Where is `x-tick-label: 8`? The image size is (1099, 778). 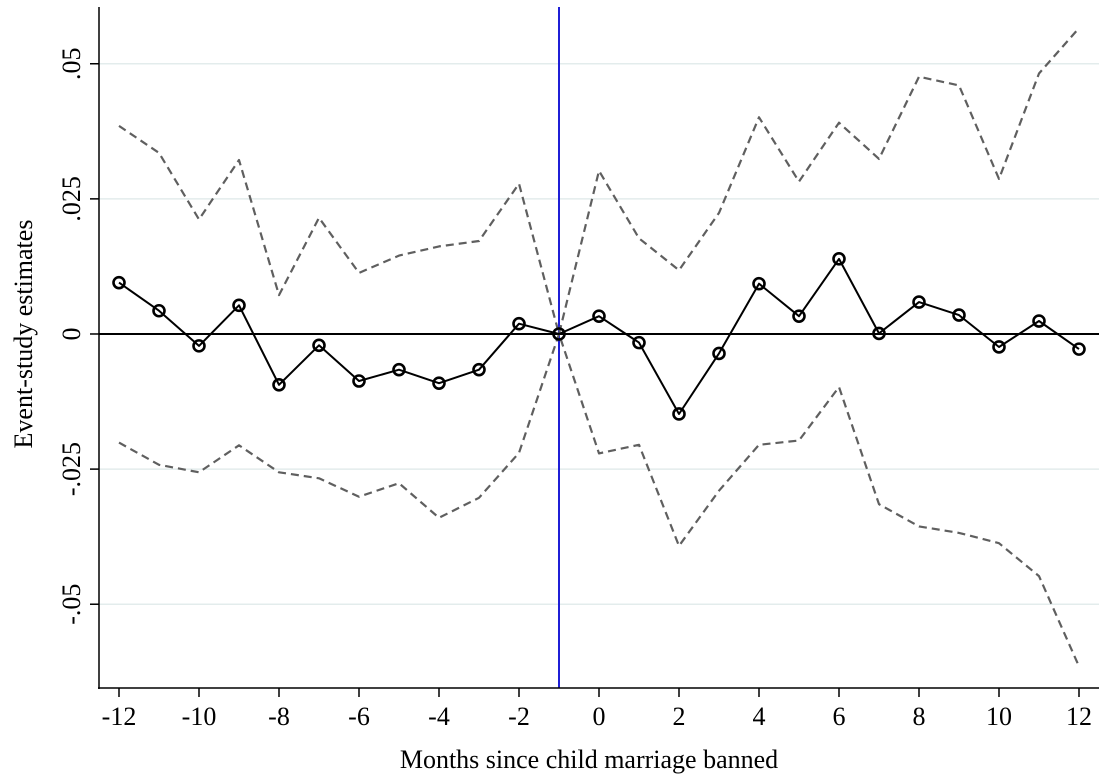 x-tick-label: 8 is located at coordinates (919, 716).